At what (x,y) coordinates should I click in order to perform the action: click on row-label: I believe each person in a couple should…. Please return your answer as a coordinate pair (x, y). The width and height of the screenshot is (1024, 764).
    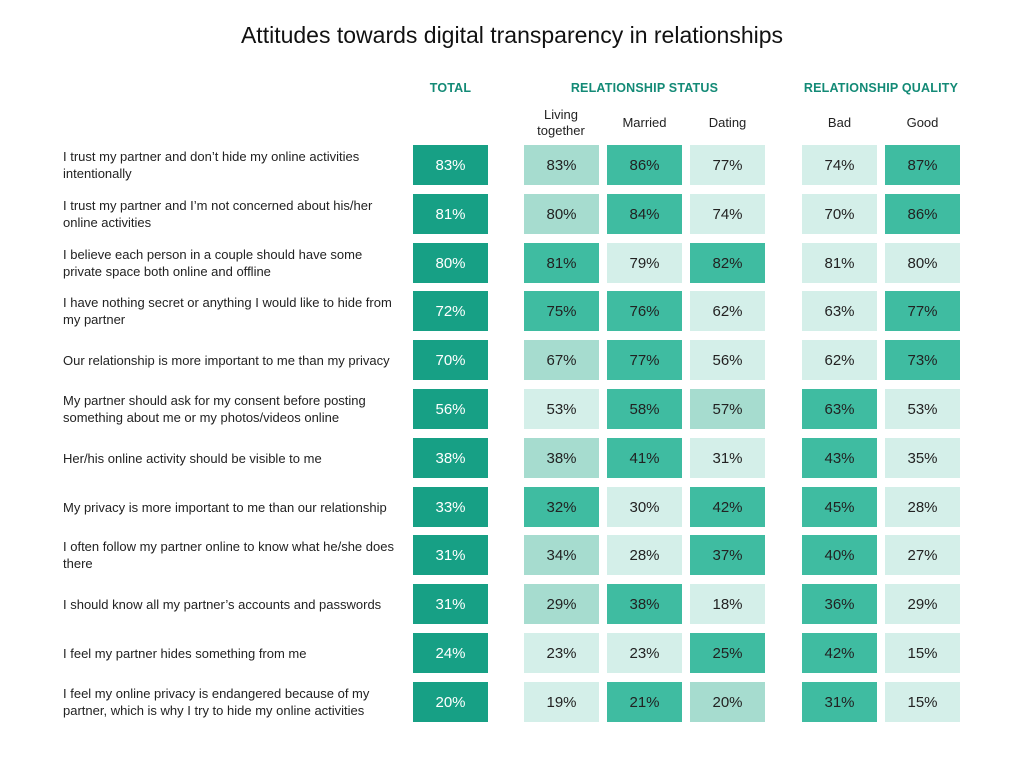
    Looking at the image, I should click on (213, 263).